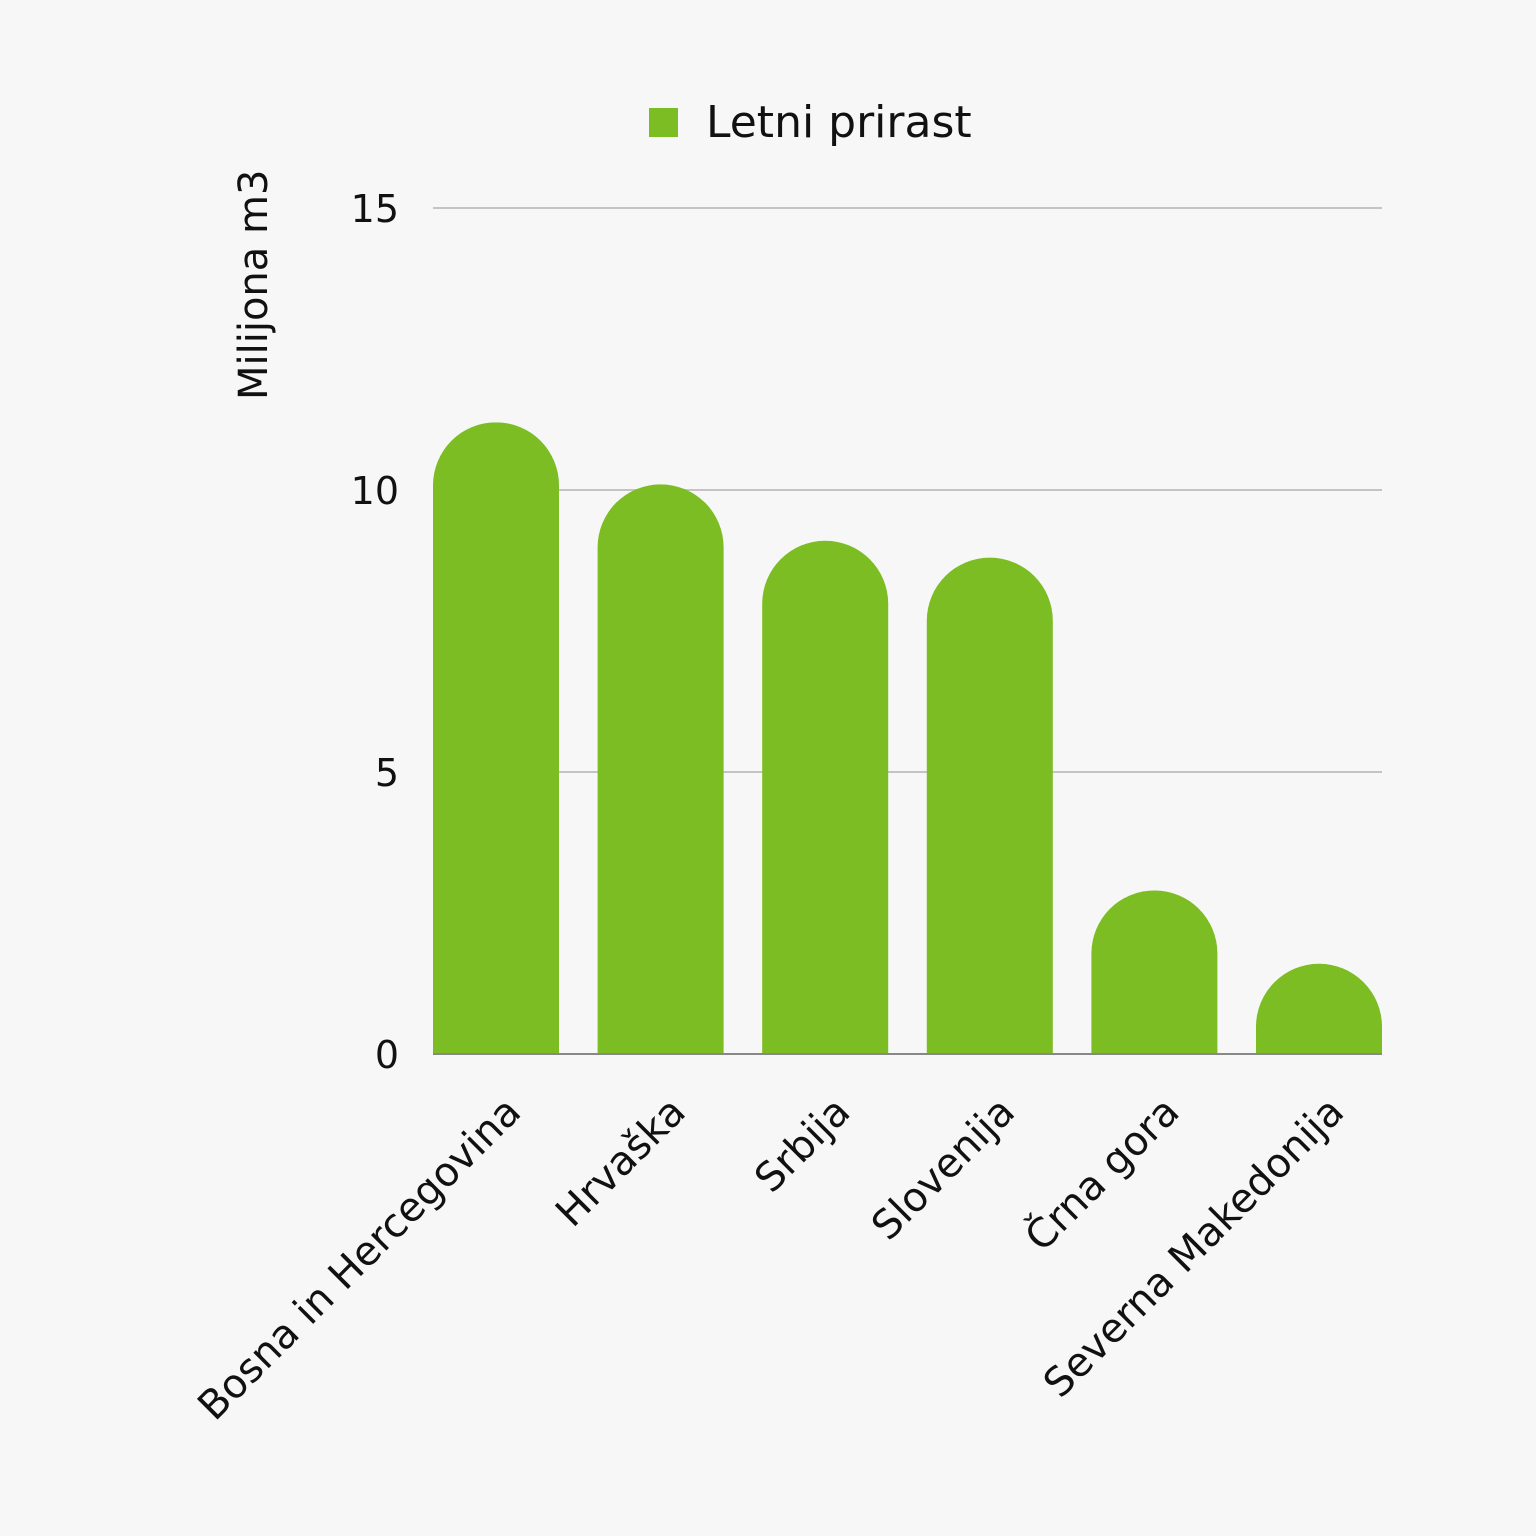 This screenshot has height=1536, width=1536. Describe the element at coordinates (359, 1259) in the screenshot. I see `x-tick-label: Bosna in Hercegovina` at that location.